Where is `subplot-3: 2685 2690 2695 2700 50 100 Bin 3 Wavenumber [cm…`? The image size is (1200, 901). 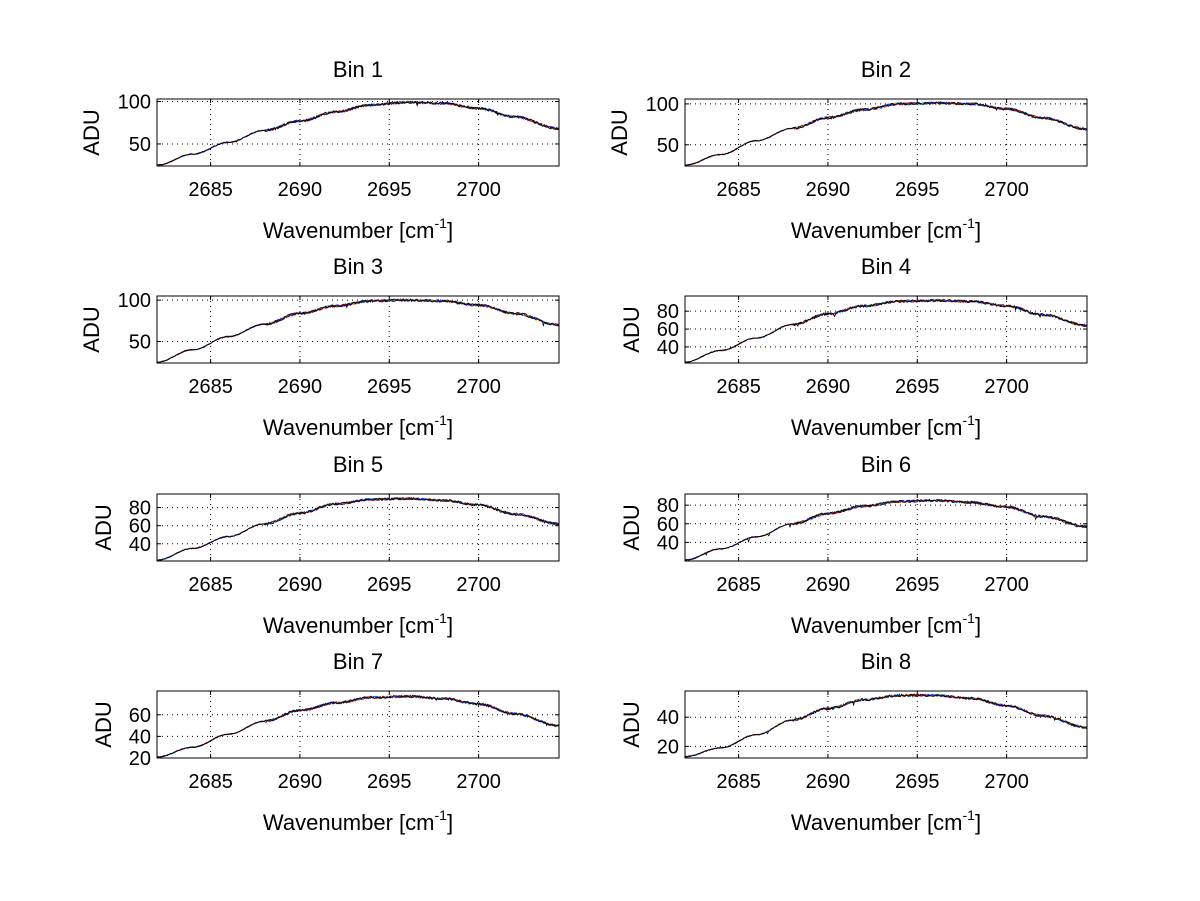 subplot-3: 2685 2690 2695 2700 50 100 Bin 3 Wavenumber [cm… is located at coordinates (319, 347).